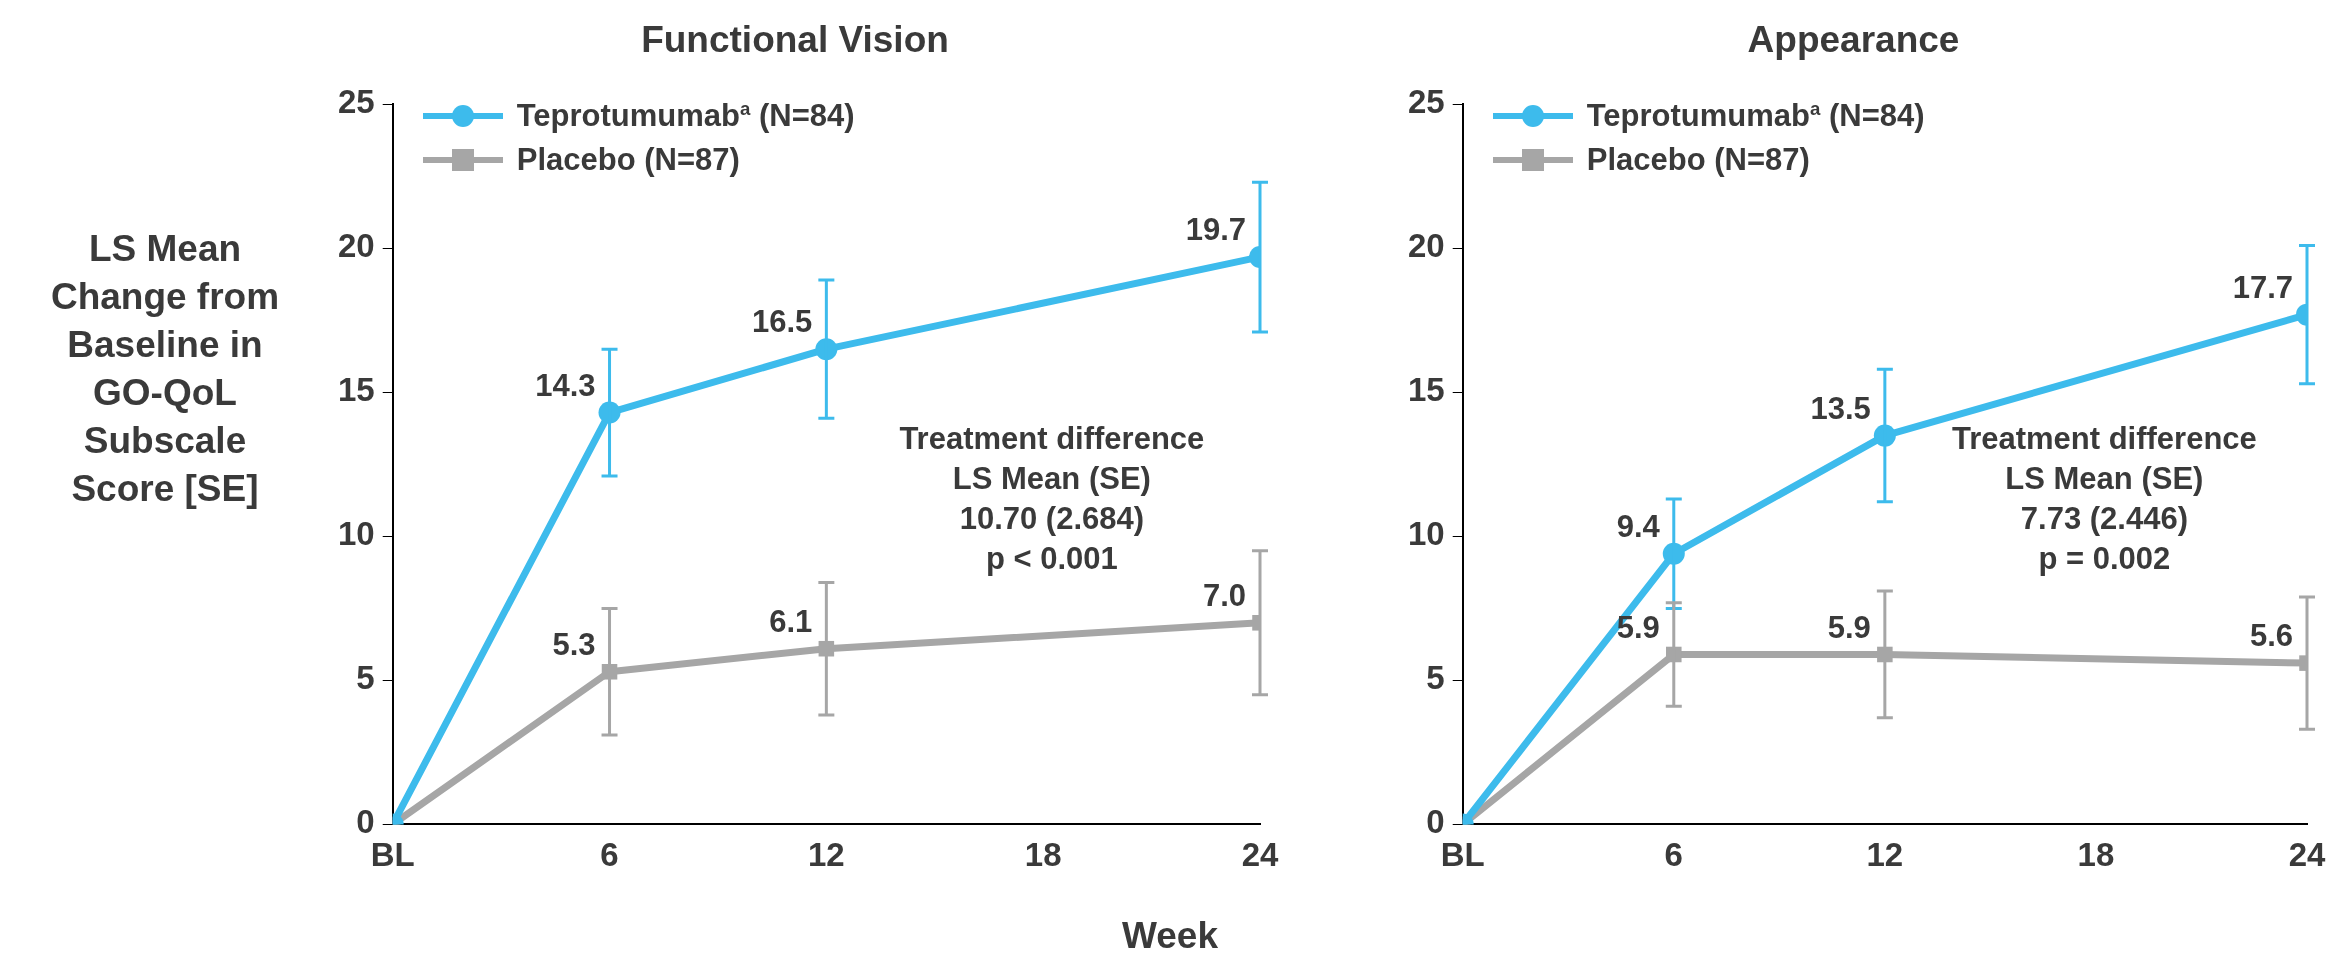 The image size is (2337, 974). I want to click on data-label: 14.3, so click(565, 385).